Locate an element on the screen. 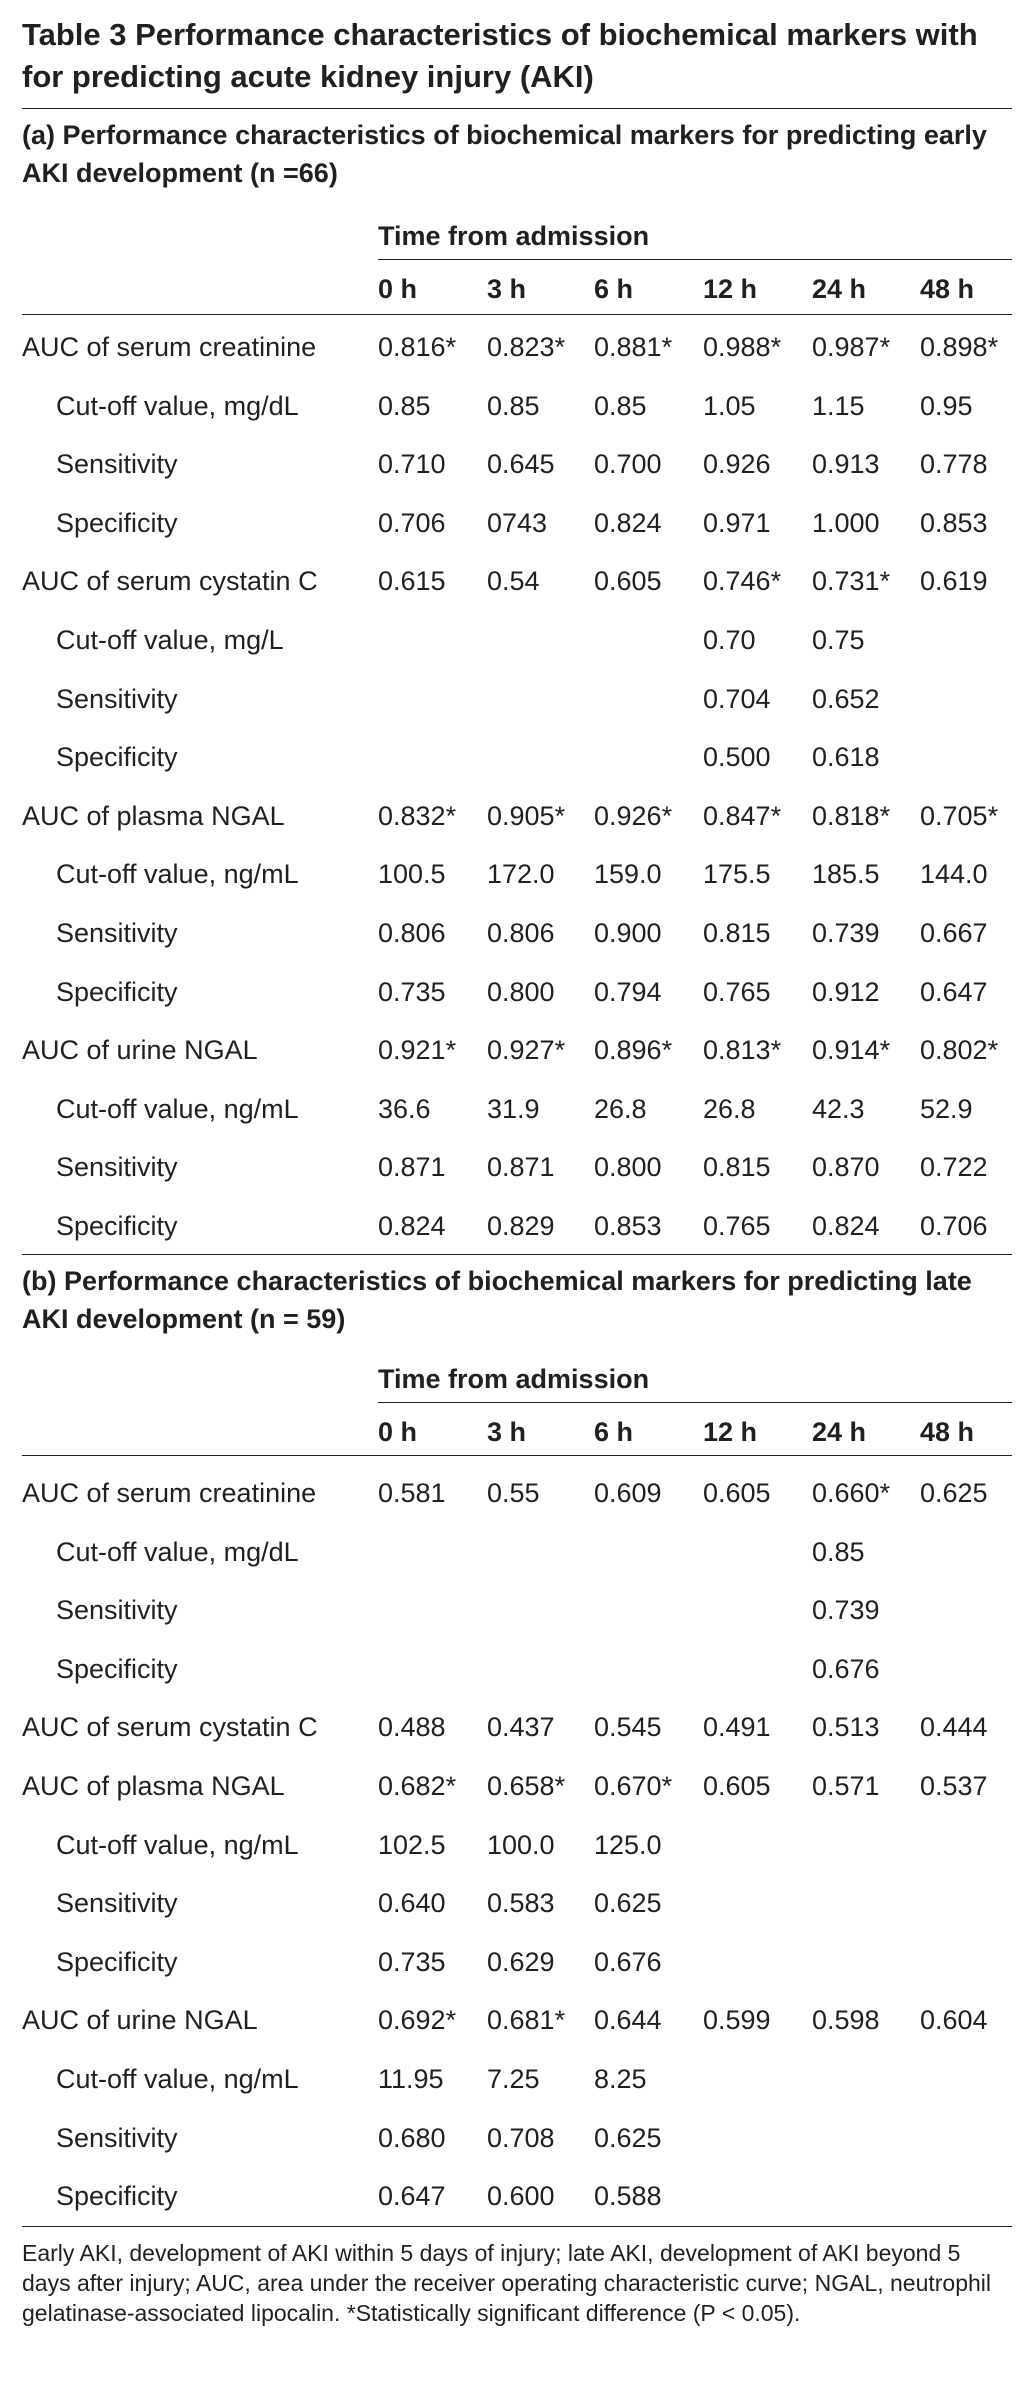 This screenshot has width=1022, height=2387. table-cell: 0.706 is located at coordinates (954, 1226).